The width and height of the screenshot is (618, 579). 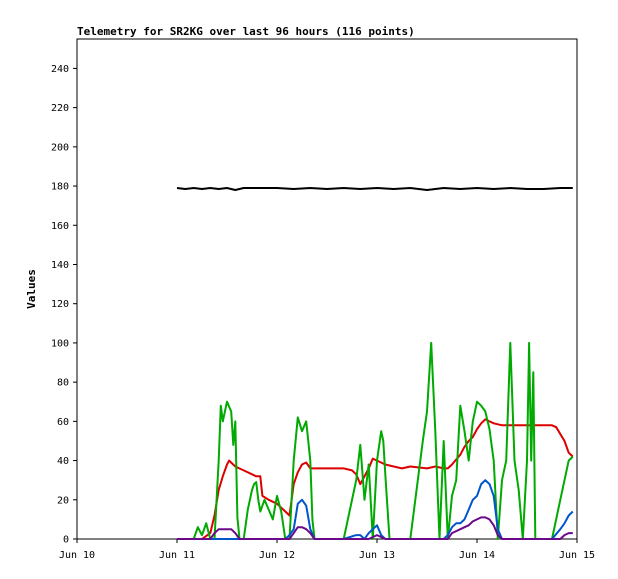 What do you see at coordinates (31, 289) in the screenshot?
I see `y-axis-title: Values` at bounding box center [31, 289].